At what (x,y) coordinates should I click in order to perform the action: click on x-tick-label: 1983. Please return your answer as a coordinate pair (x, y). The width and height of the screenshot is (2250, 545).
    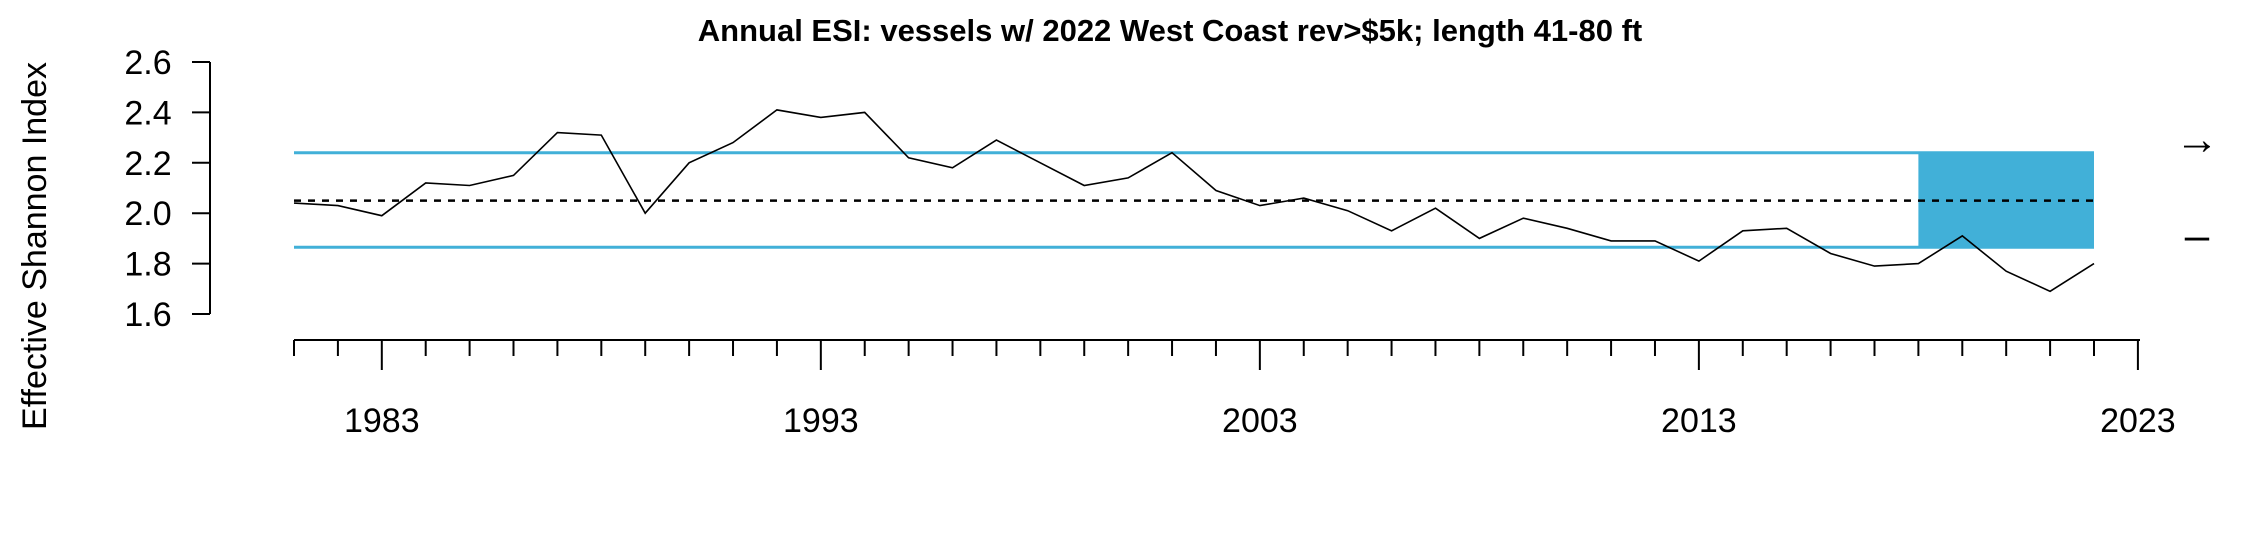
    Looking at the image, I should click on (382, 421).